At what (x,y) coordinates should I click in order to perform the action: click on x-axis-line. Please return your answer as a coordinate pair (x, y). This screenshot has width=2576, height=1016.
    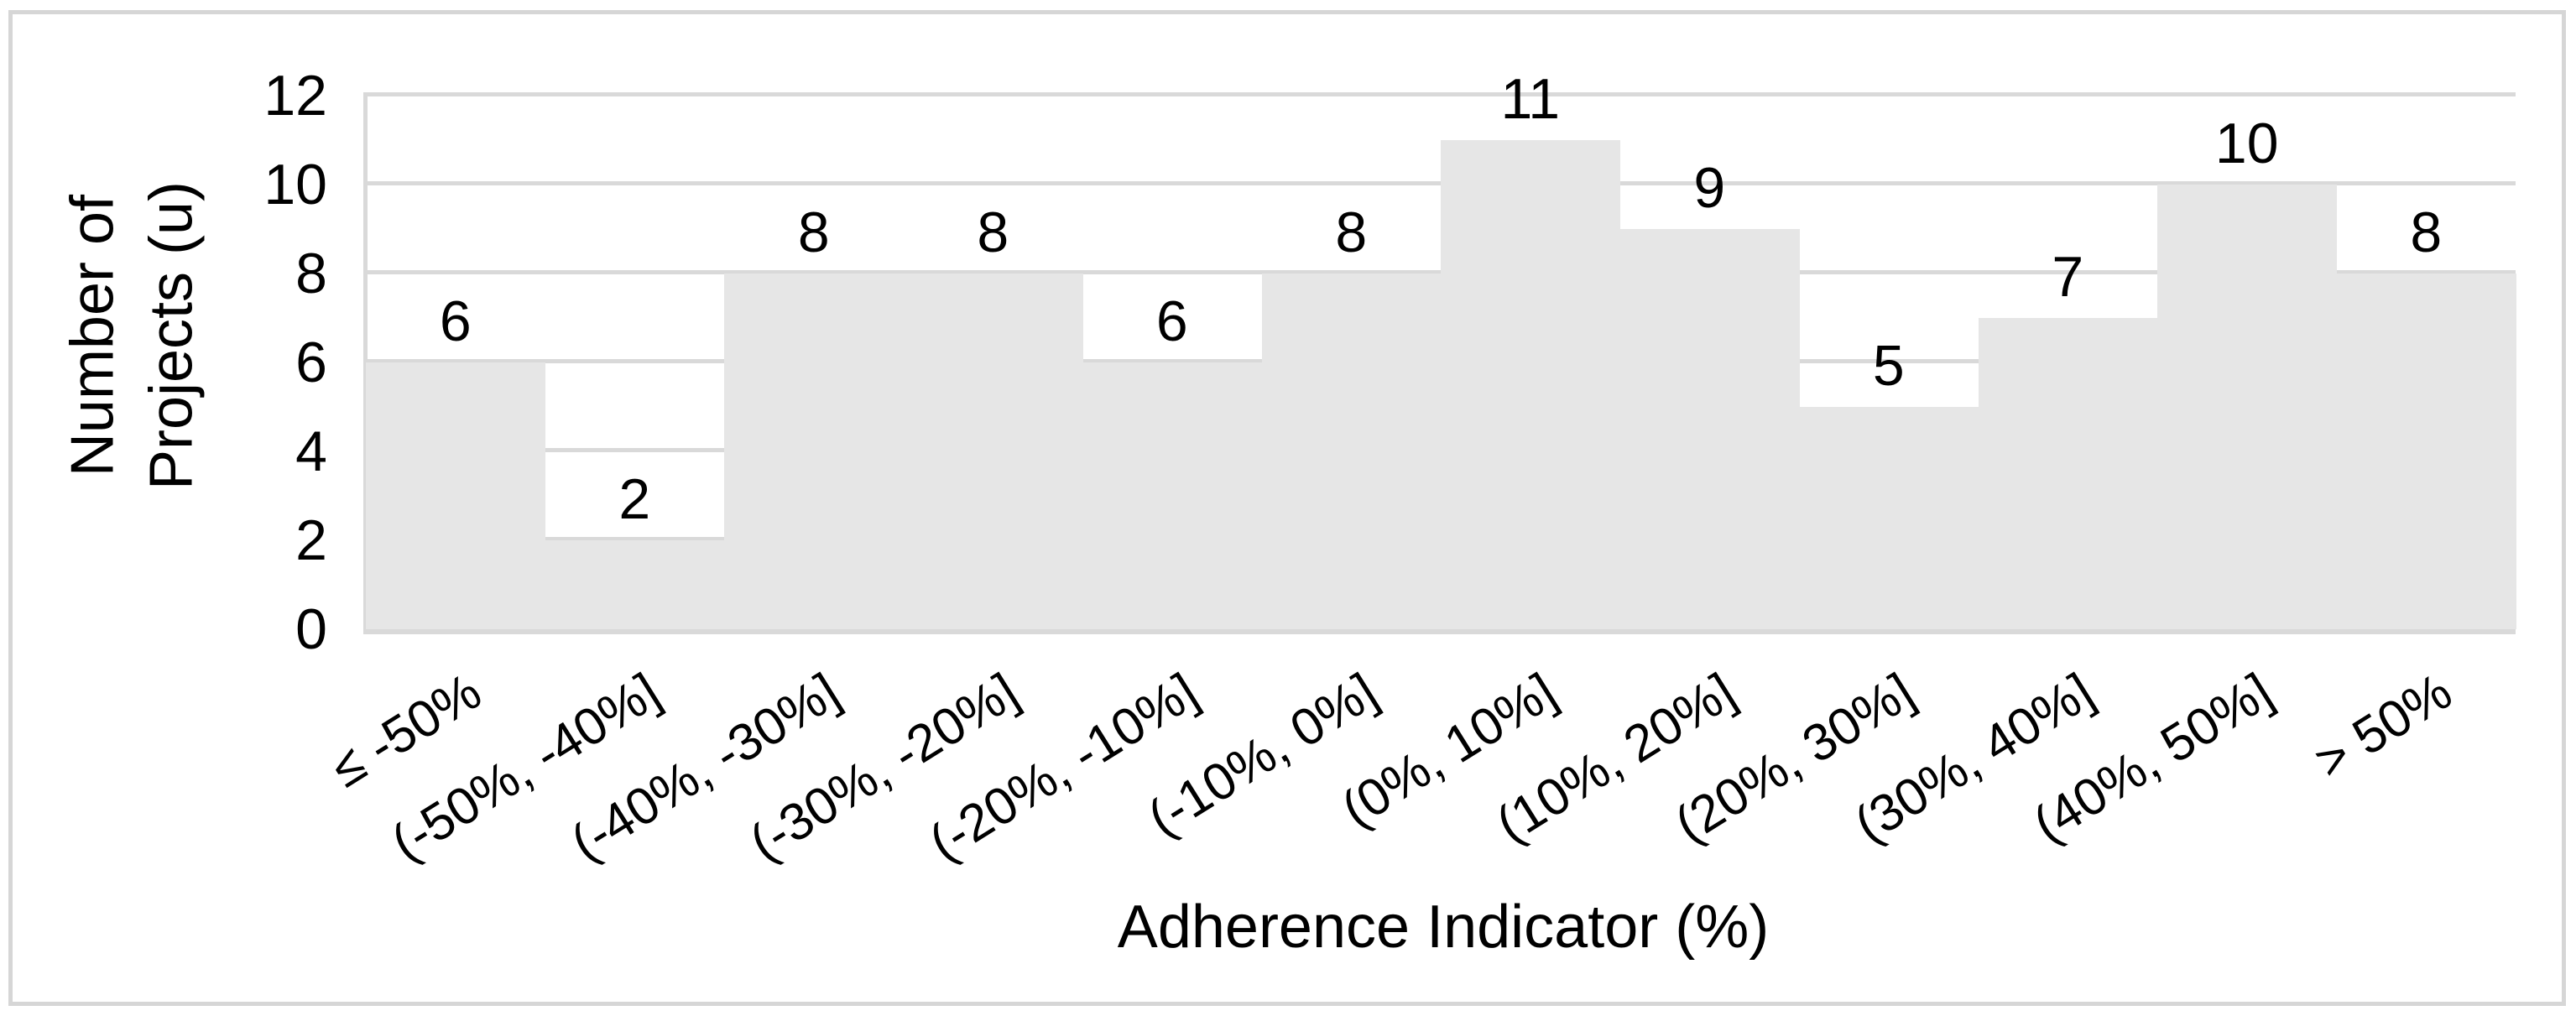
    Looking at the image, I should click on (1441, 632).